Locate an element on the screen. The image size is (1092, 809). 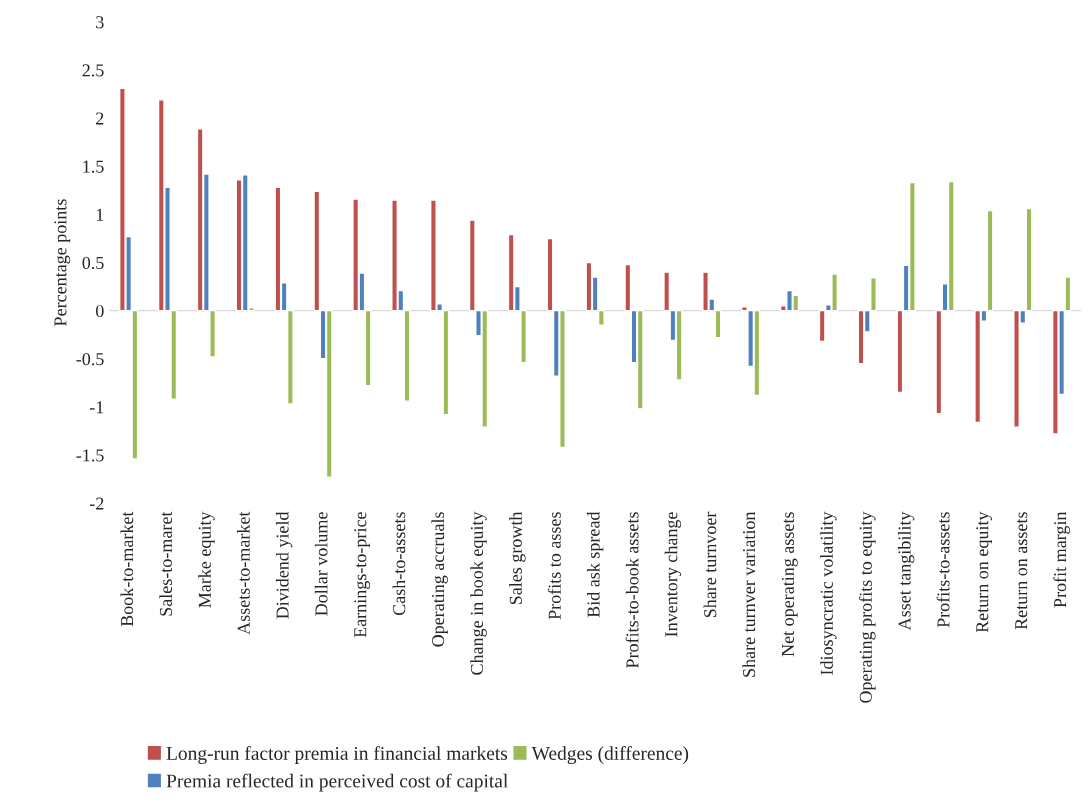
y-tick-label: -0.5 is located at coordinates (90, 359).